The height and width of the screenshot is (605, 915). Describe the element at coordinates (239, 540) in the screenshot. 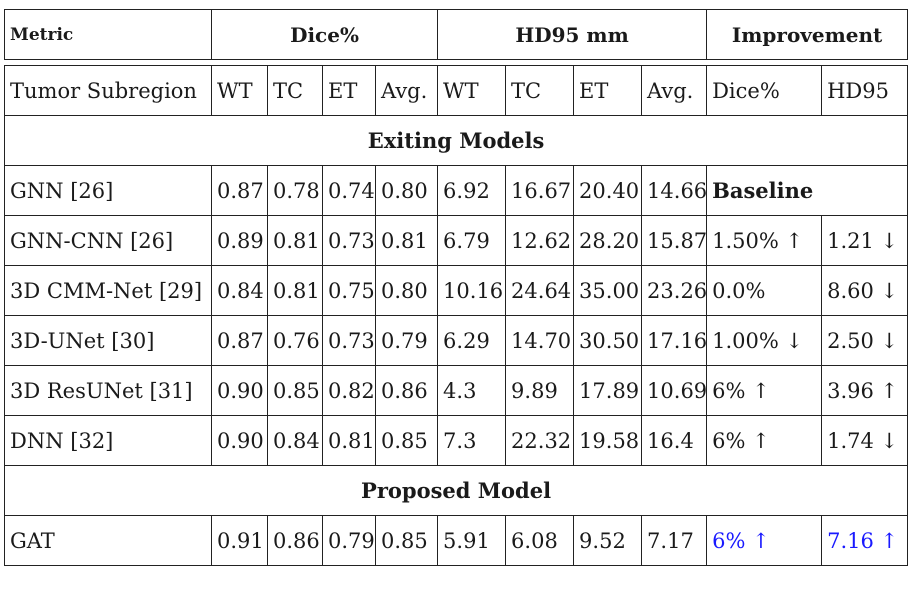

I see `value-cell: 0.91` at that location.